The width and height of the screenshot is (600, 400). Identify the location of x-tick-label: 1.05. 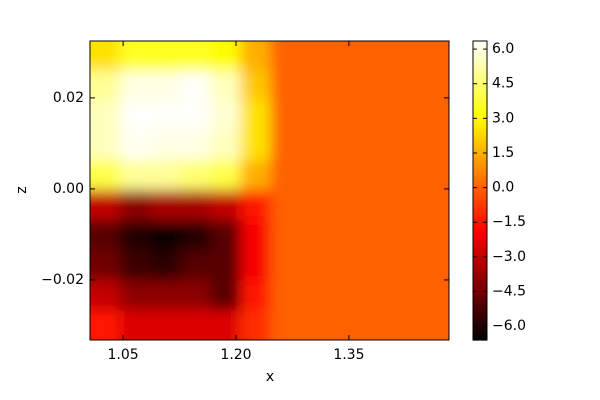
(123, 355).